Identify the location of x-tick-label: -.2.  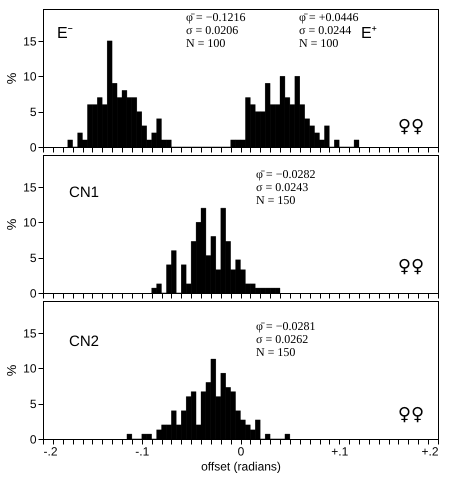
(51, 451).